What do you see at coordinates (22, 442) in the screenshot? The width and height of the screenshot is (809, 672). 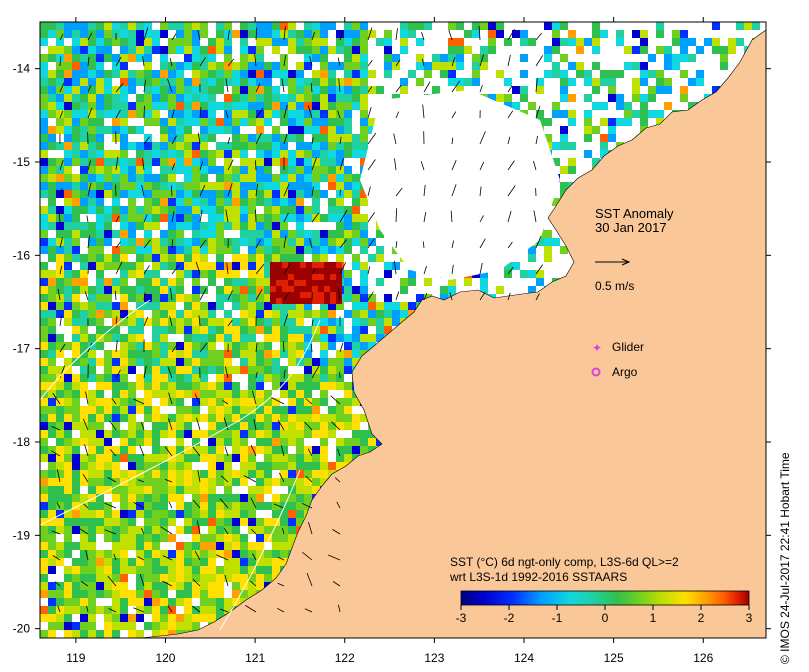 I see `y-tick-label: -18` at bounding box center [22, 442].